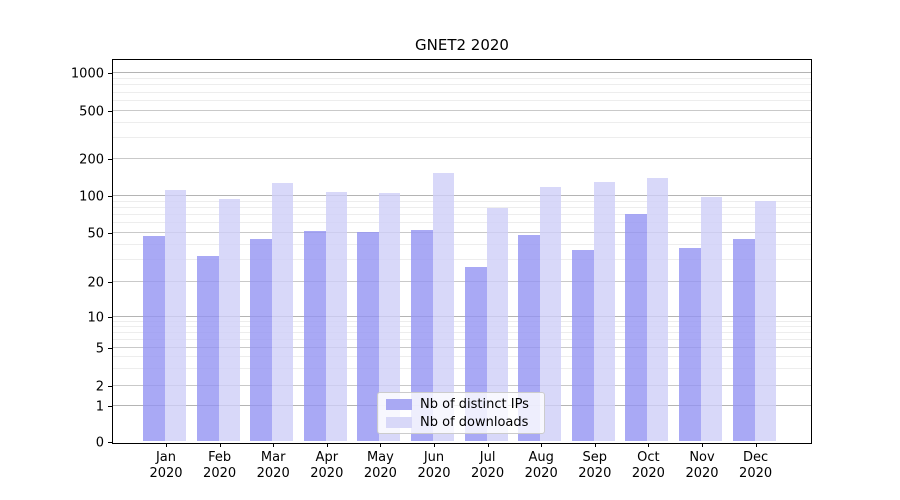 The width and height of the screenshot is (900, 500). I want to click on x-tick-month: Sep, so click(595, 457).